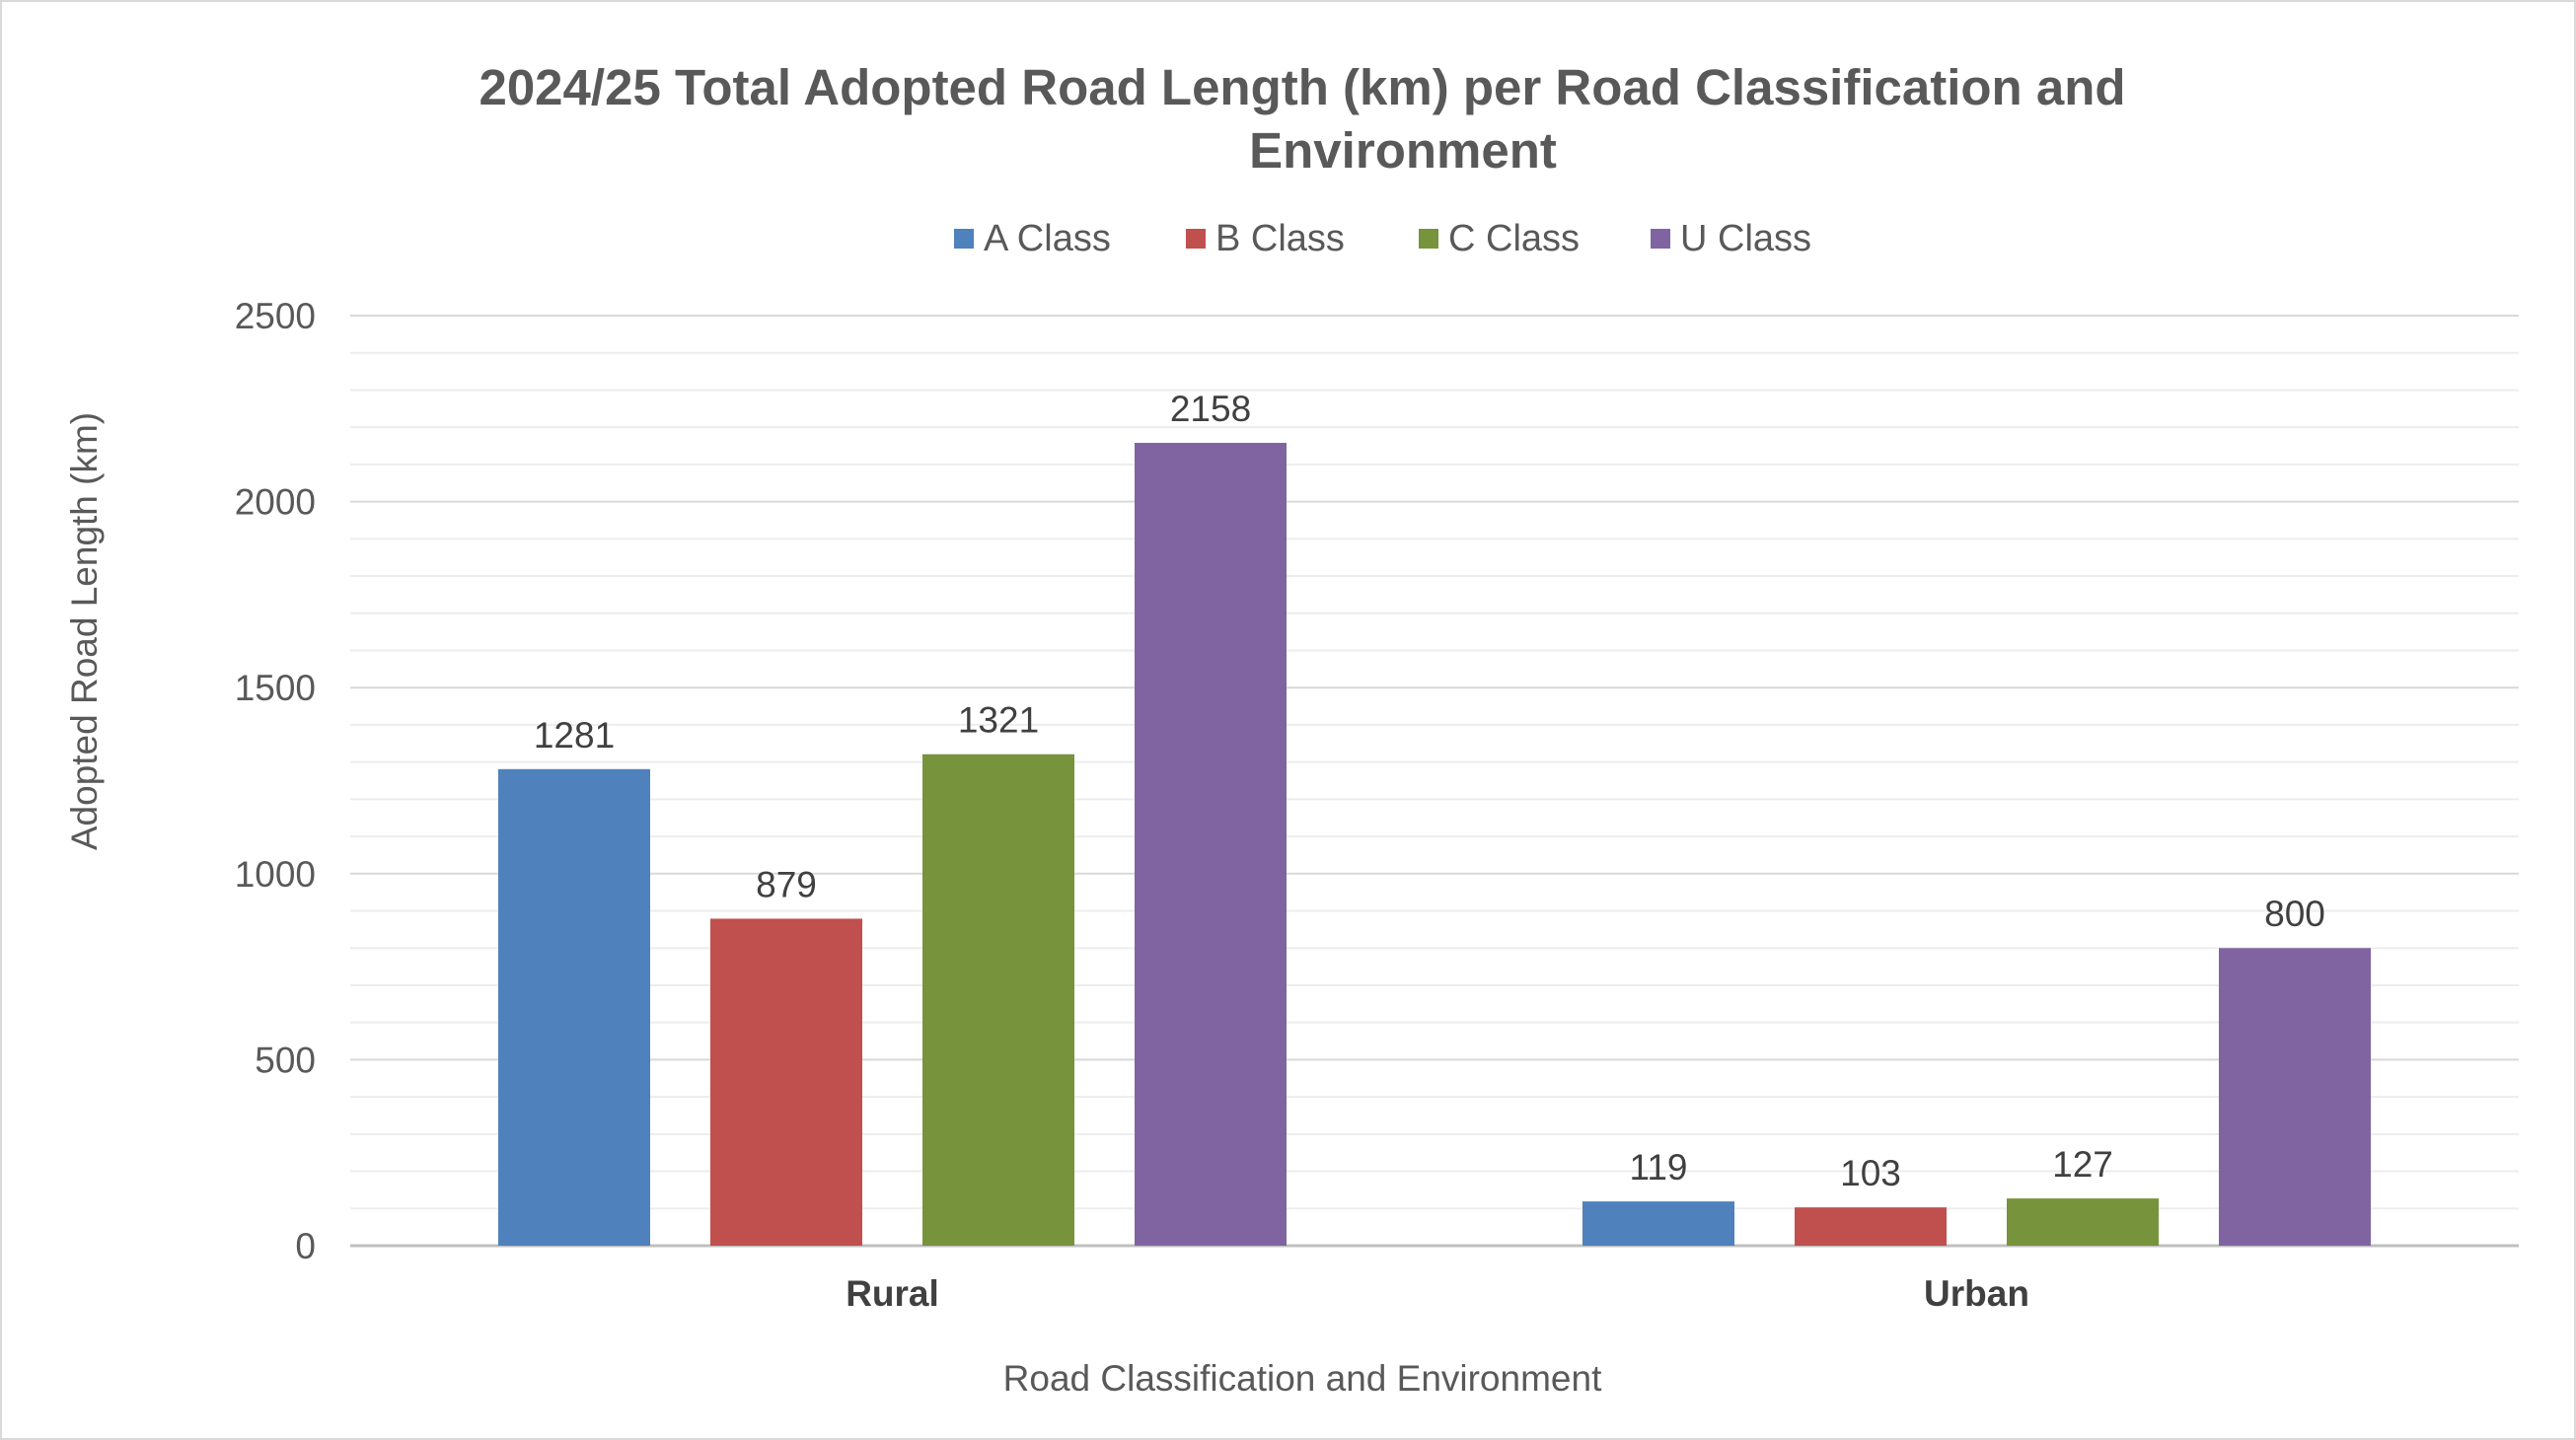 This screenshot has width=2576, height=1440. I want to click on y-tick-label: 0, so click(305, 1246).